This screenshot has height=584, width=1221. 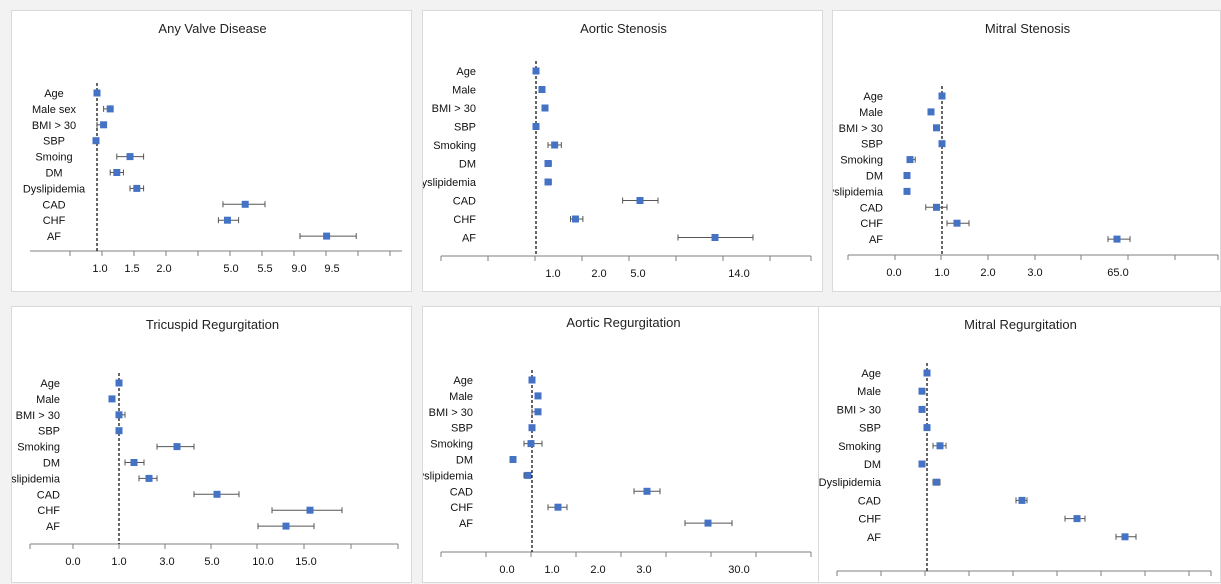 I want to click on chart-title: Mitral Stenosis, so click(x=1028, y=28).